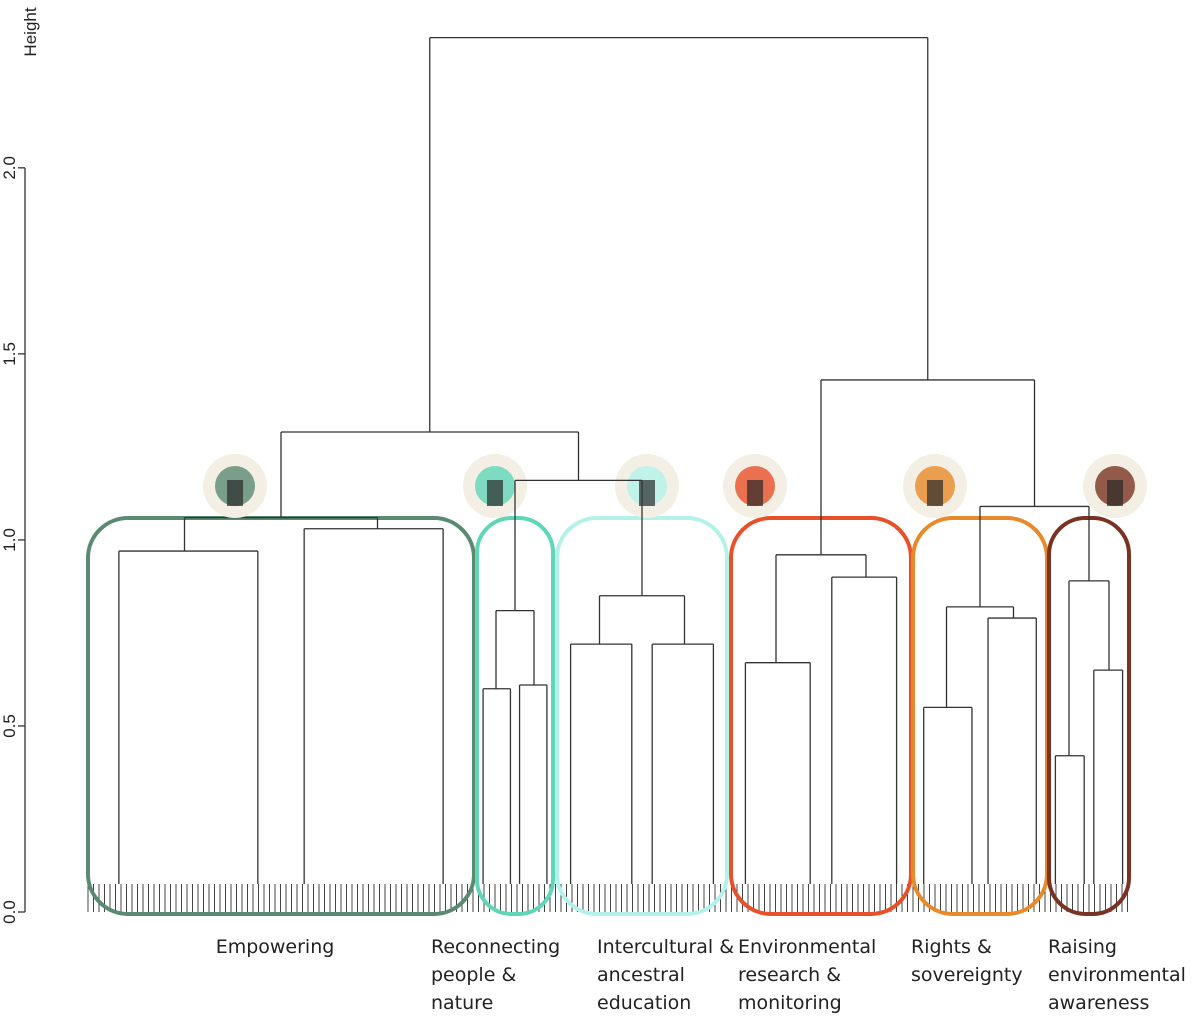 The height and width of the screenshot is (1017, 1200). I want to click on cluster-label: Reconnecting people & nature, so click(496, 975).